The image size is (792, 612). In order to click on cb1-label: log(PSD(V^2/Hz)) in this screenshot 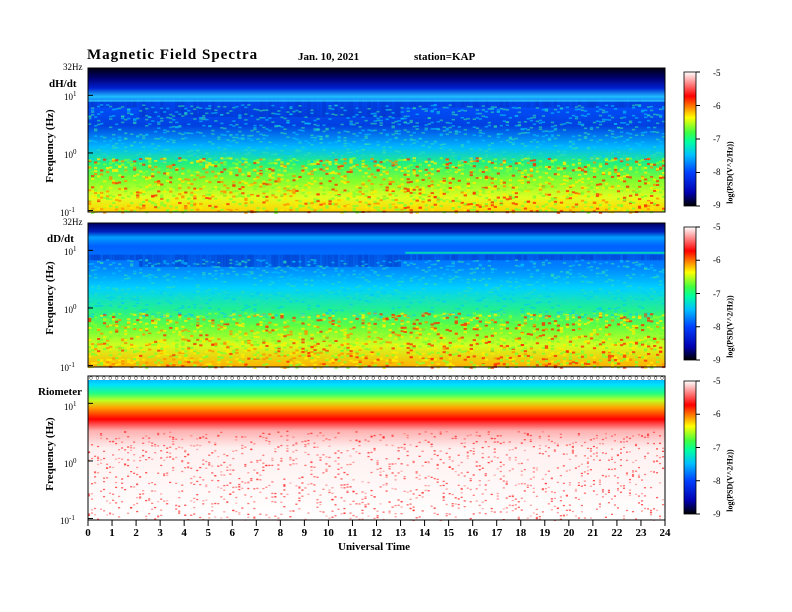, I will do `click(730, 172)`.